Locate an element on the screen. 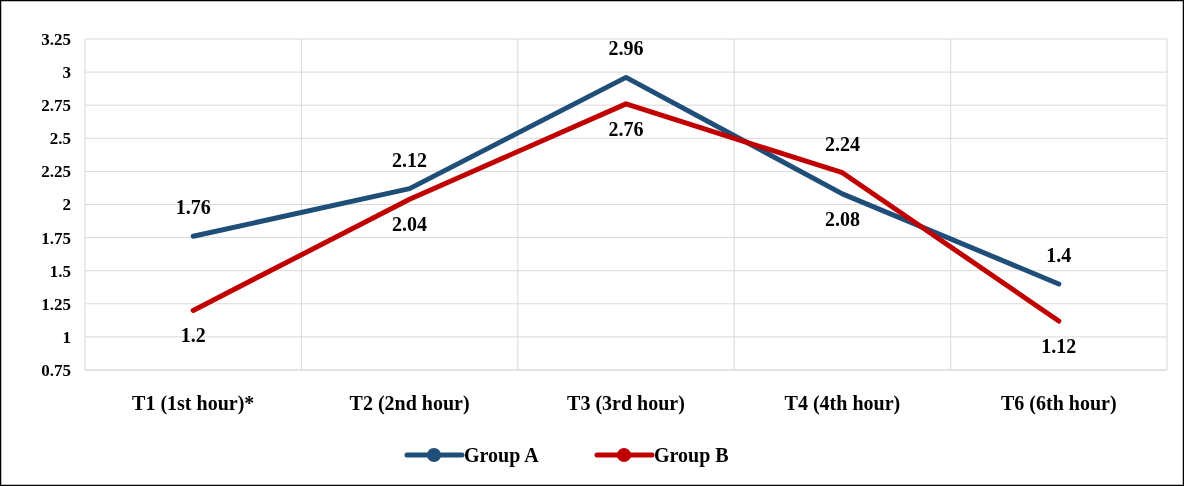 Image resolution: width=1184 pixels, height=486 pixels. x-tick-label: T3 (3rd hour) is located at coordinates (626, 403).